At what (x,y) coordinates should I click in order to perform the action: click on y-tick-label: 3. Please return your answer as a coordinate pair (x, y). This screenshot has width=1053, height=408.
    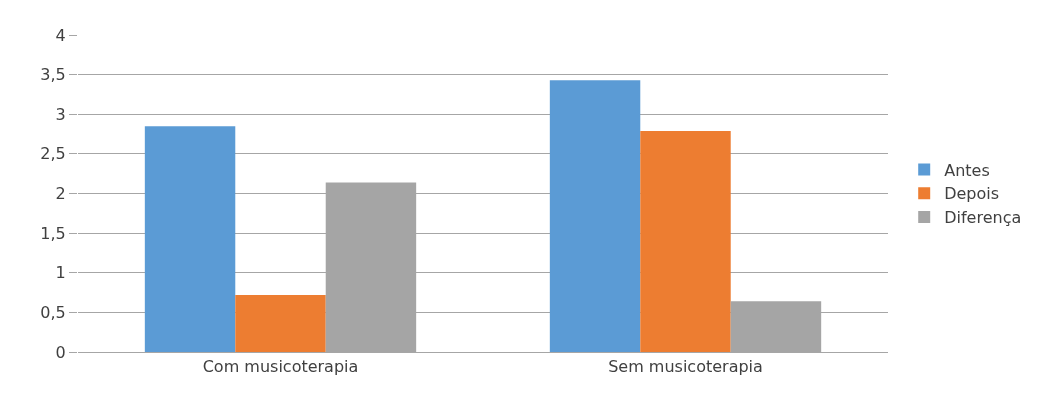
    Looking at the image, I should click on (60, 114).